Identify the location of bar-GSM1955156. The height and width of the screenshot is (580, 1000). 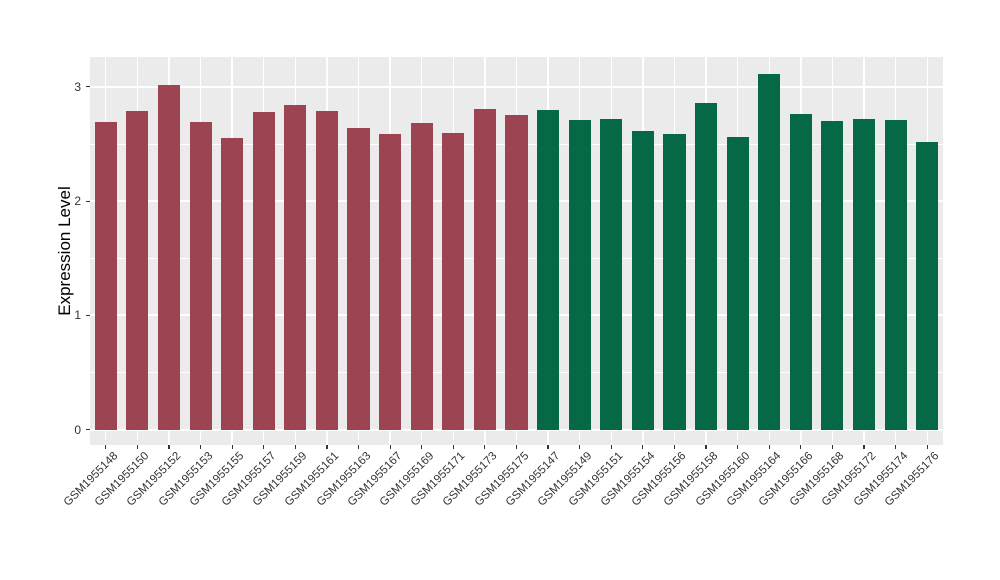
(674, 281).